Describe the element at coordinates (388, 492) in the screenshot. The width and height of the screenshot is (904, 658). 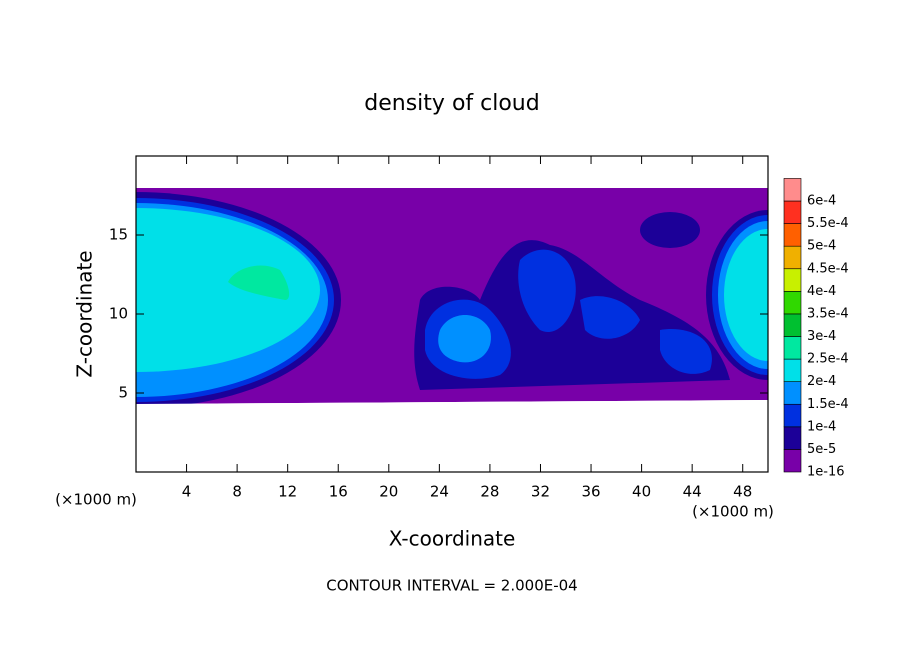
I see `x-tick-label: 20` at that location.